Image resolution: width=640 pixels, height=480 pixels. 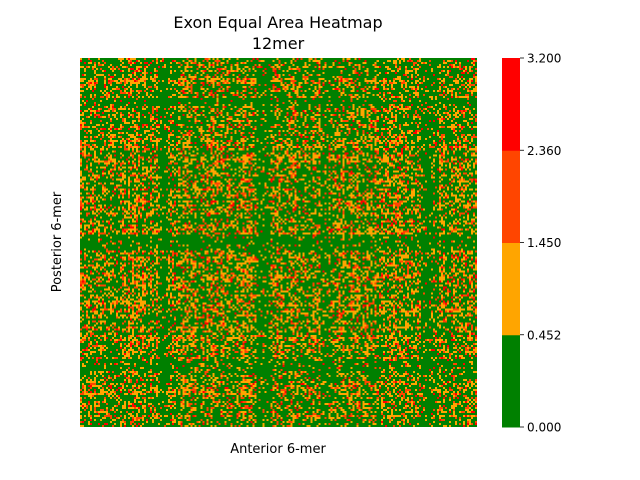 I want to click on chart-title: Exon Equal Area Heatmap, so click(x=277, y=22).